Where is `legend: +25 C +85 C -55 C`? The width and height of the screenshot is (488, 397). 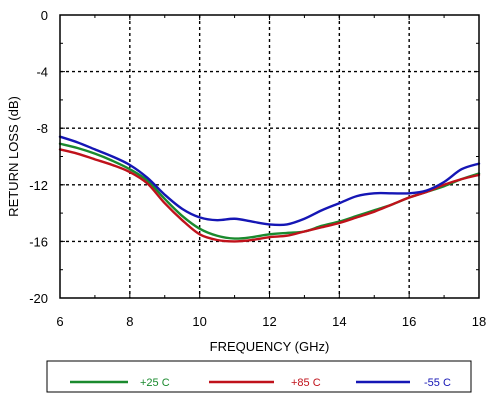
legend: +25 C +85 C -55 C is located at coordinates (260, 383).